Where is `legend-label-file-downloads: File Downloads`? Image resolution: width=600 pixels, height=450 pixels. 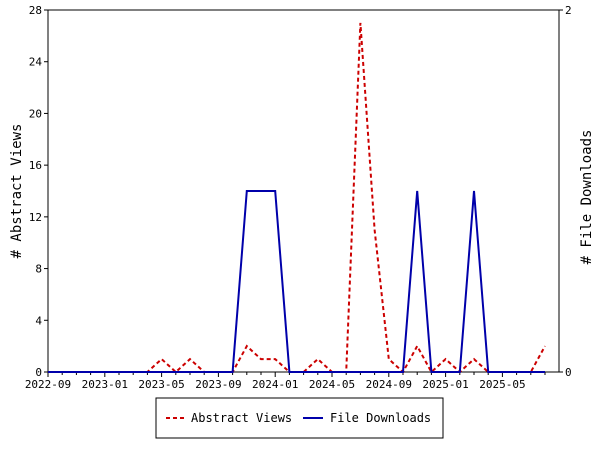 legend-label-file-downloads: File Downloads is located at coordinates (380, 418).